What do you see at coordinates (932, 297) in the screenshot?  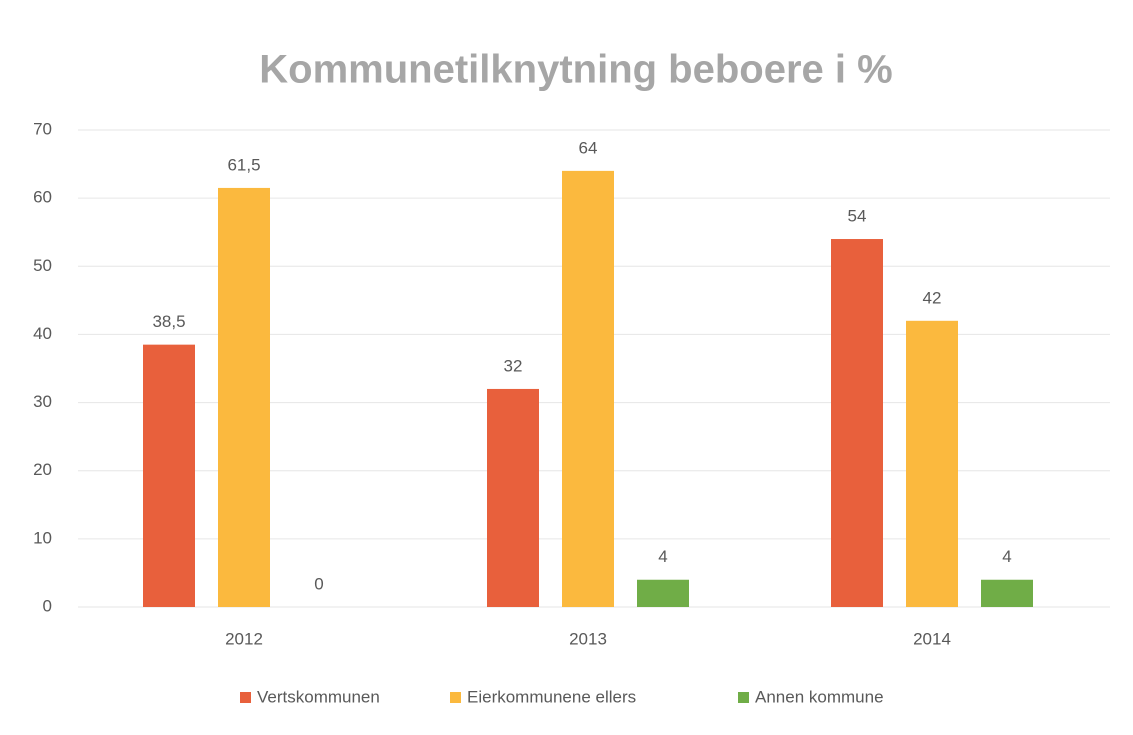 I see `data-label: 42` at bounding box center [932, 297].